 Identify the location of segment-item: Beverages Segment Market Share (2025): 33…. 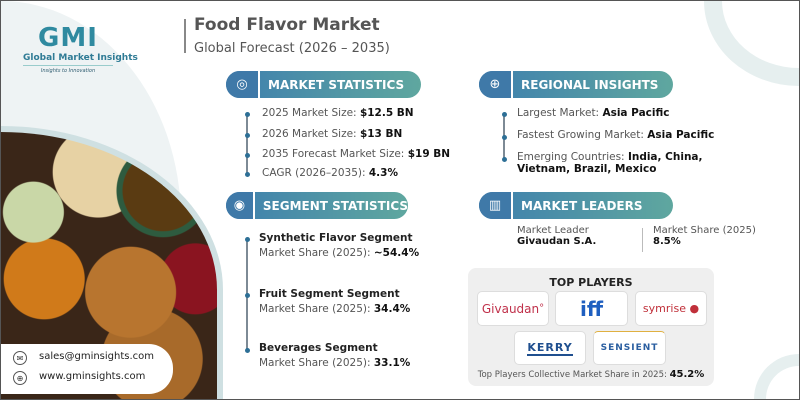
(335, 355).